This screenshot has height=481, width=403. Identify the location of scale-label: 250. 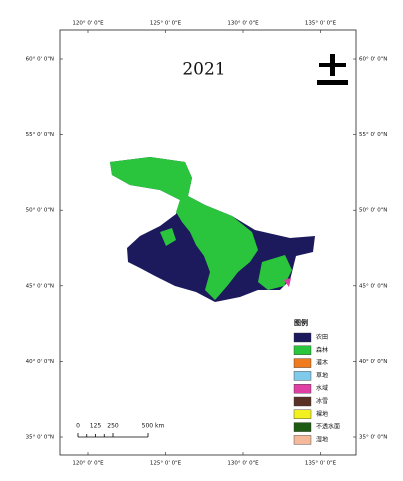
(113, 426).